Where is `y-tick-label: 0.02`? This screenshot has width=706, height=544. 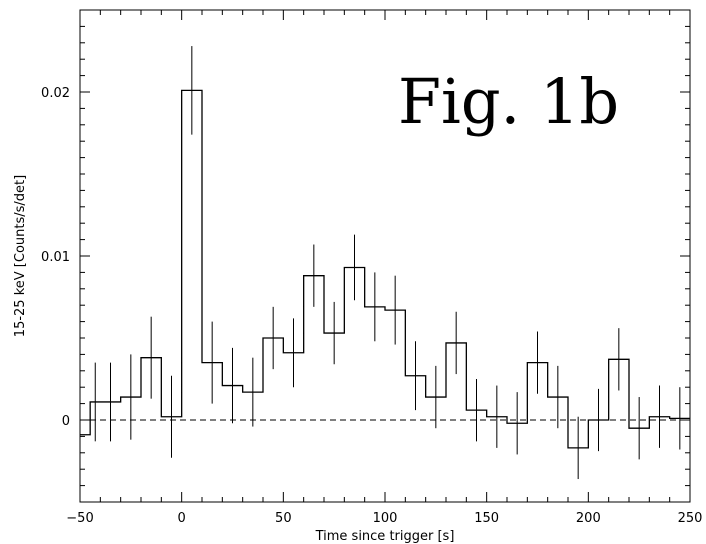
y-tick-label: 0.02 is located at coordinates (55, 93).